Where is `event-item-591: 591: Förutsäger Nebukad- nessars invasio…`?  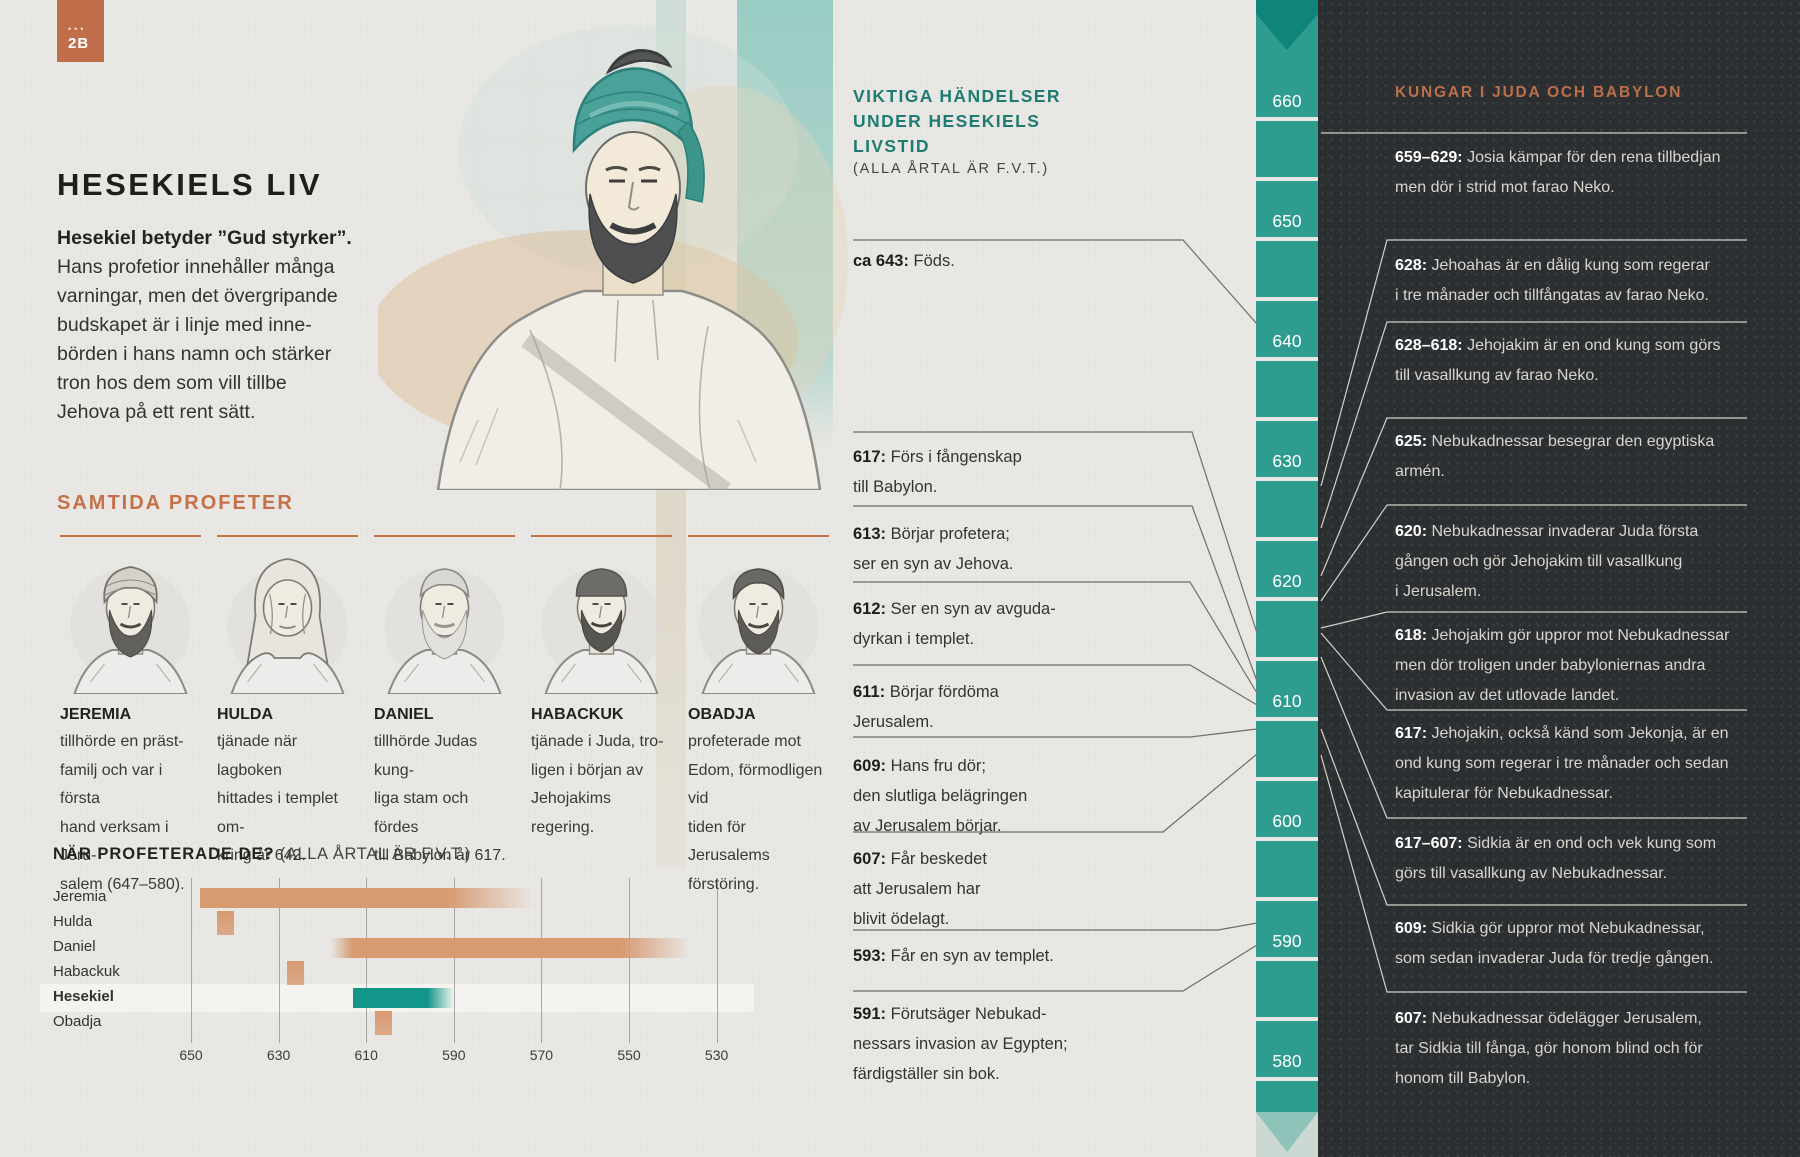
event-item-591: 591: Förutsäger Nebukad- nessars invasio… is located at coordinates (1008, 1044).